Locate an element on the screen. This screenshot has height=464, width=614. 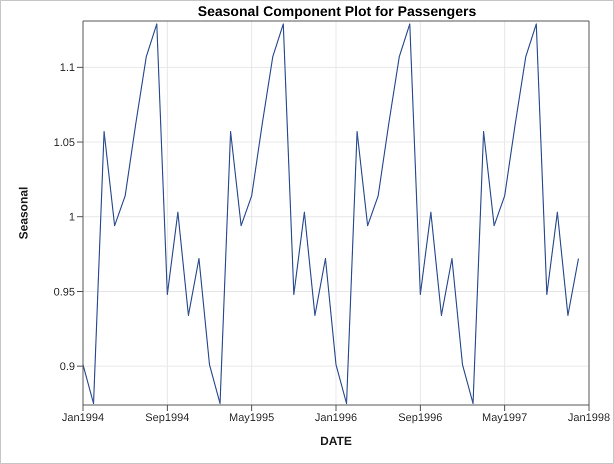
y-tick-label: 0.9 is located at coordinates (67, 367).